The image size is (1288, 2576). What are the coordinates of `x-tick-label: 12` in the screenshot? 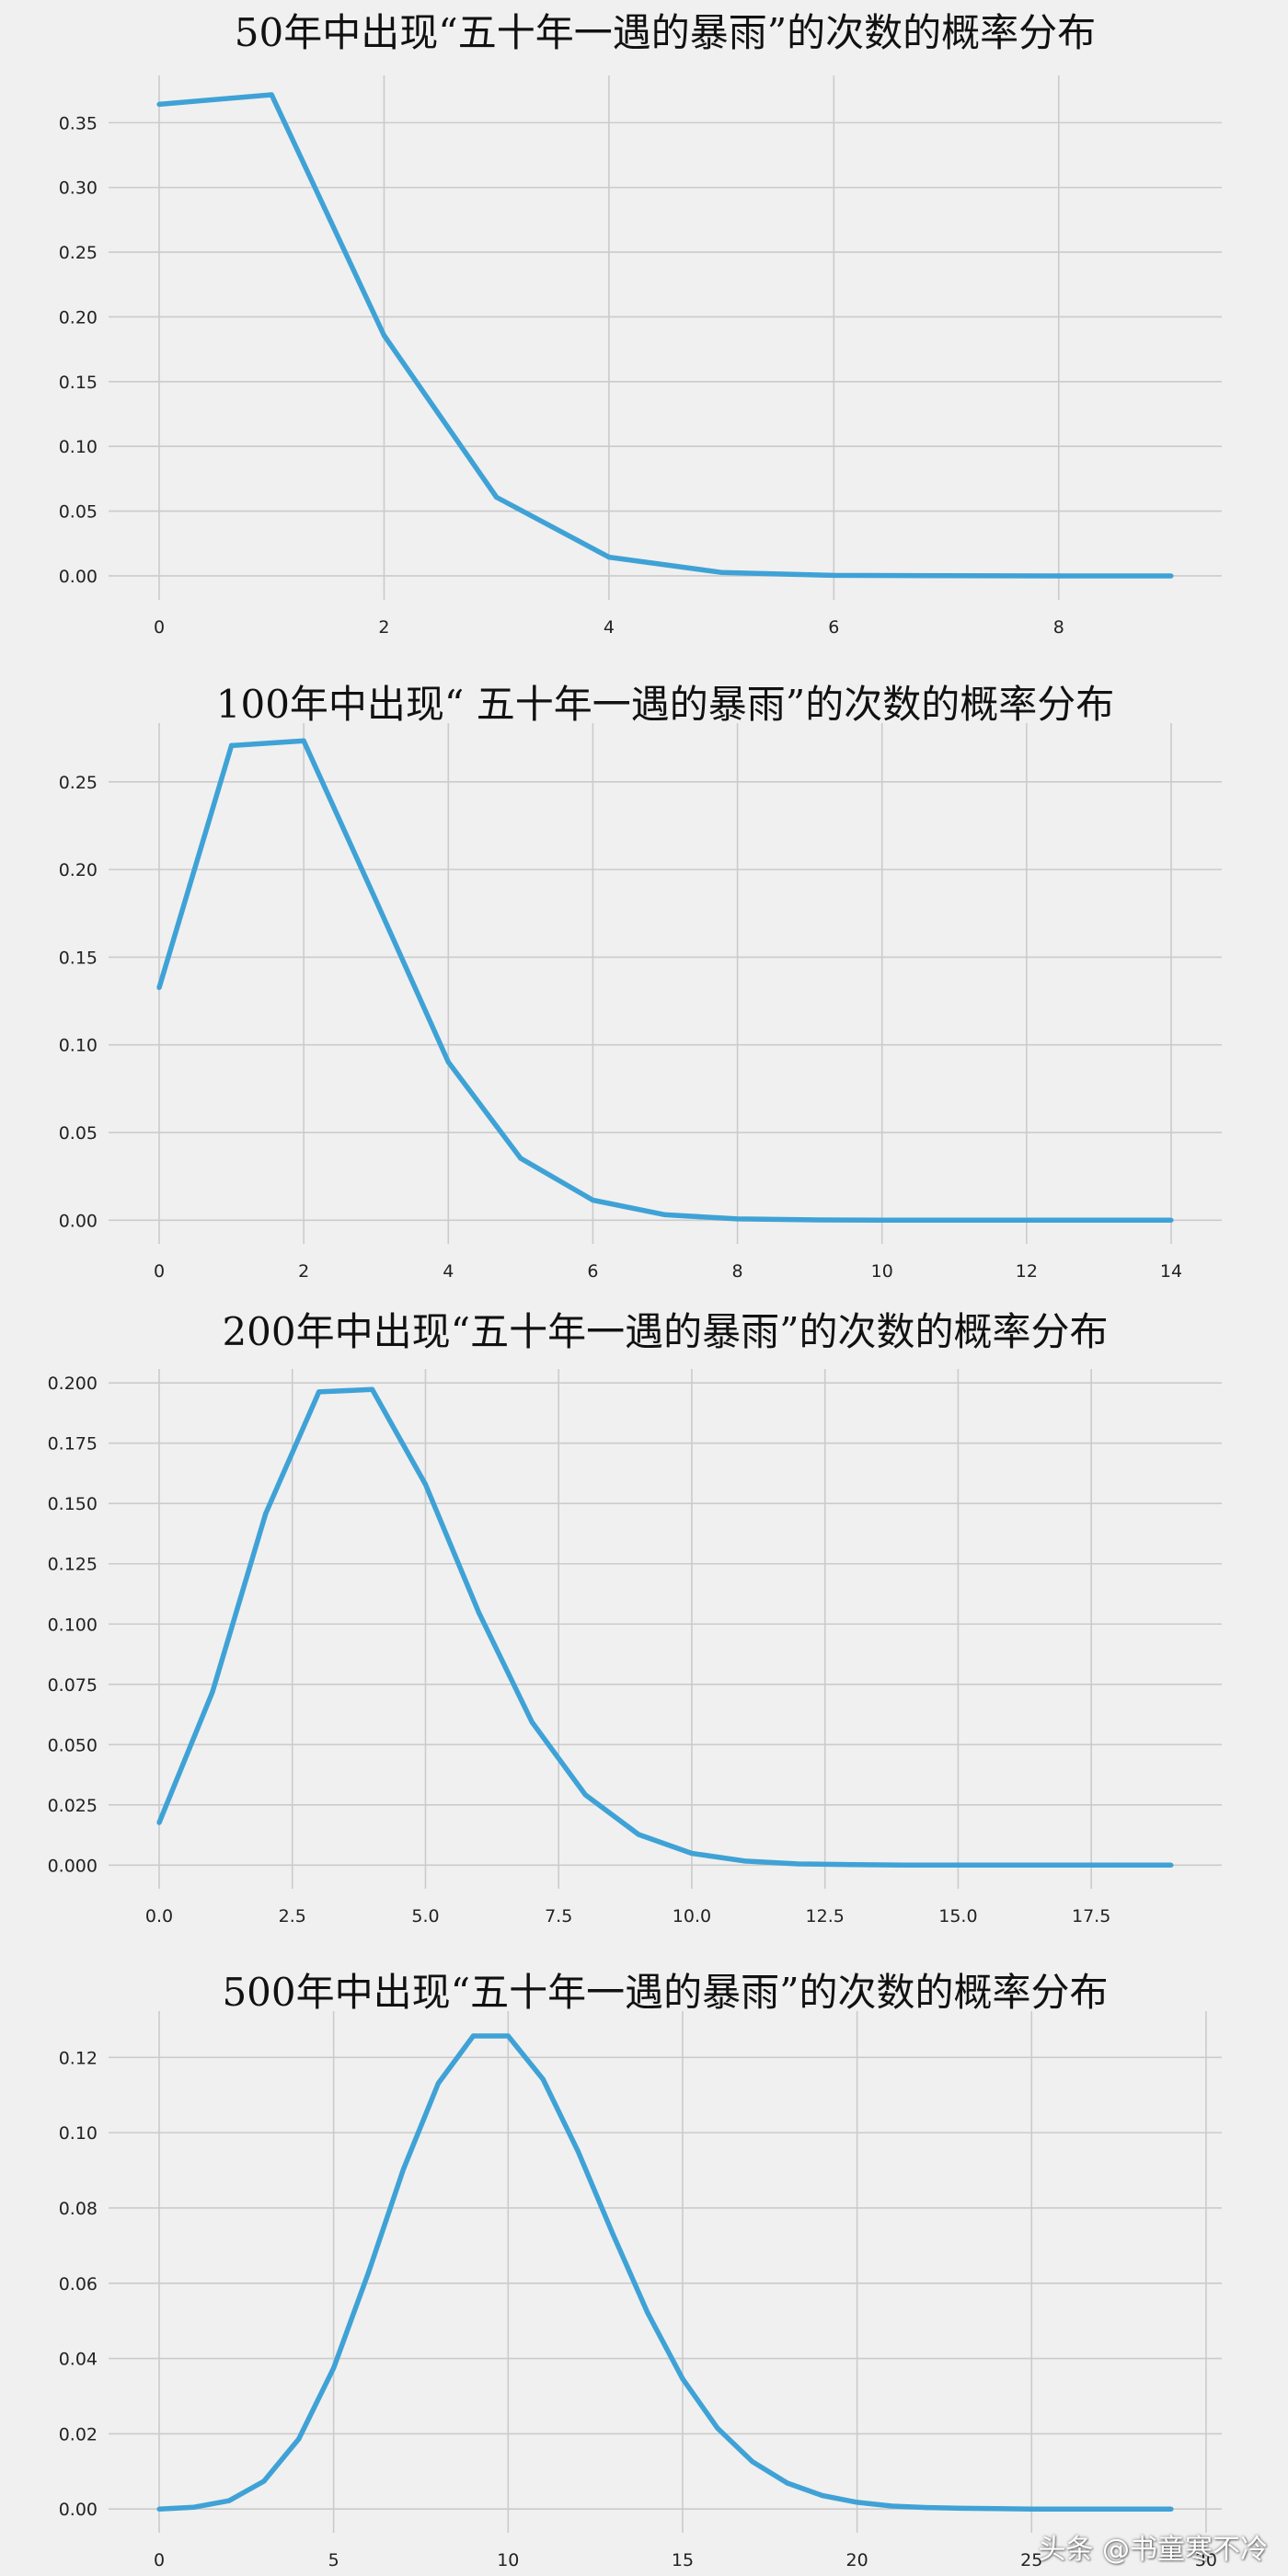 It's located at (1027, 1271).